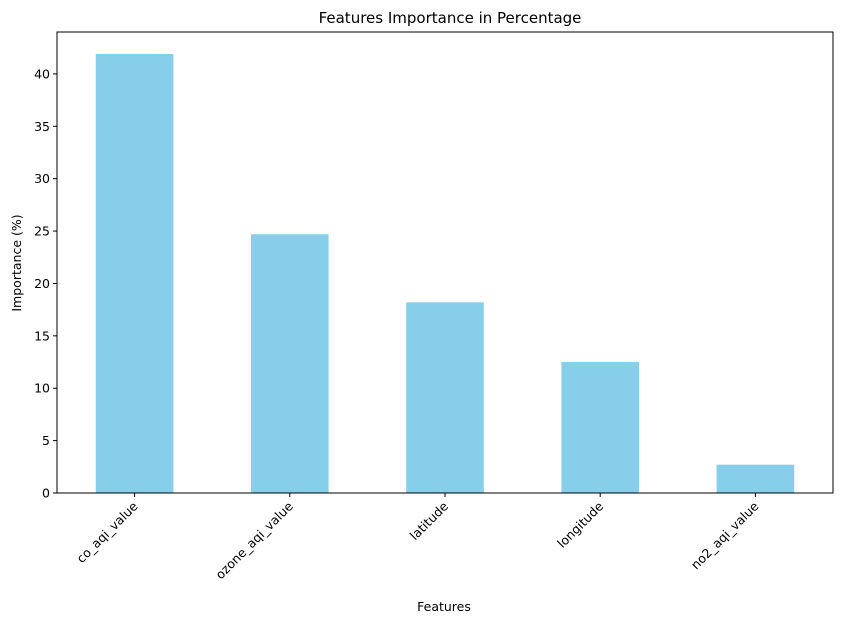 This screenshot has width=841, height=628. What do you see at coordinates (46, 440) in the screenshot?
I see `y-tick-label: 5` at bounding box center [46, 440].